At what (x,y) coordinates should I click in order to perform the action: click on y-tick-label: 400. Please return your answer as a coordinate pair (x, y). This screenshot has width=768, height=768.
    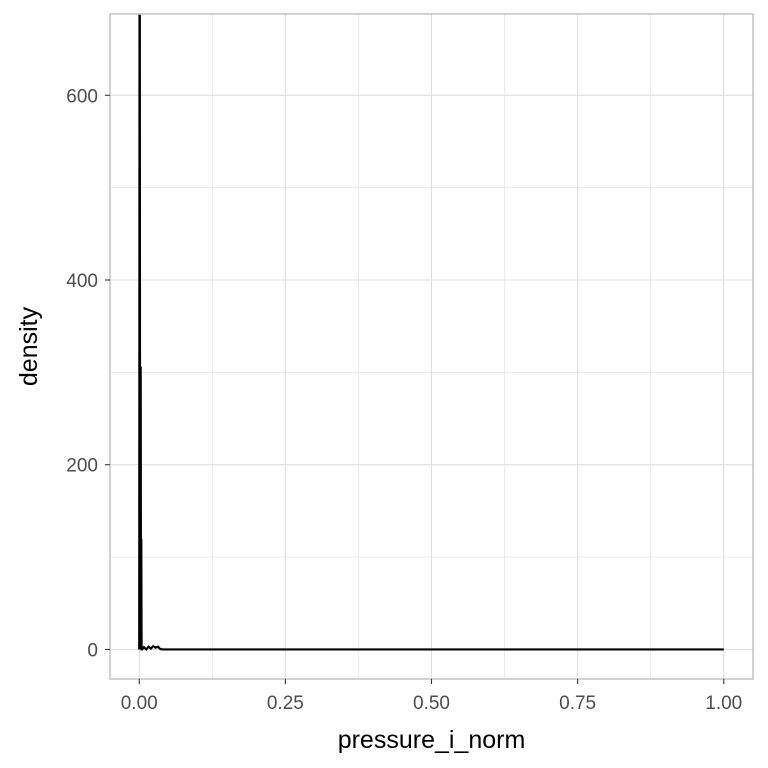
    Looking at the image, I should click on (82, 281).